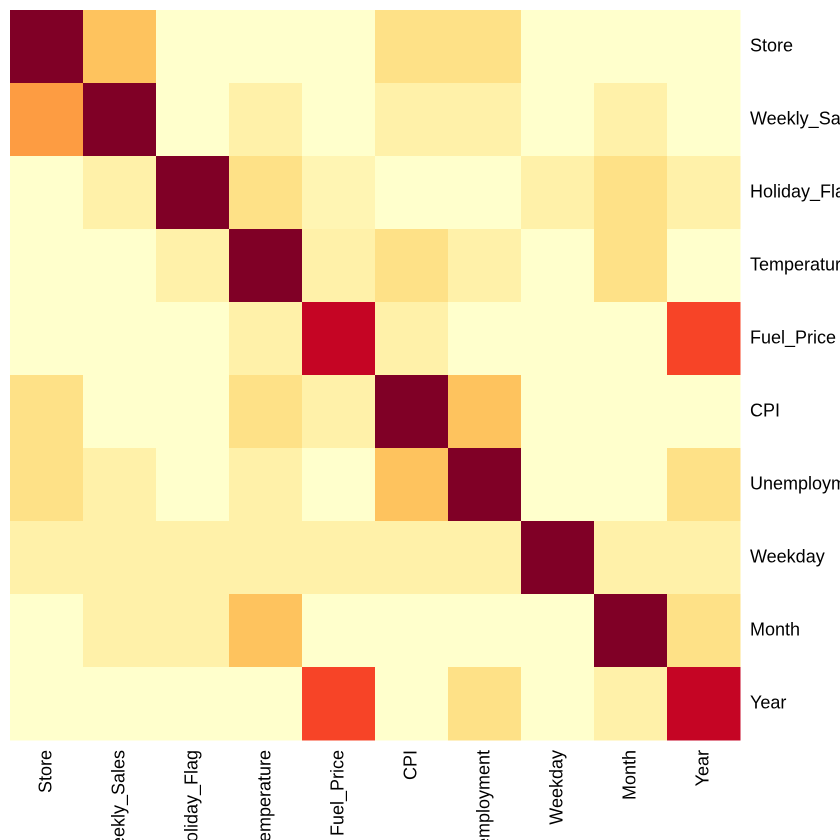 This screenshot has width=840, height=840. Describe the element at coordinates (765, 410) in the screenshot. I see `row-label: CPI` at that location.